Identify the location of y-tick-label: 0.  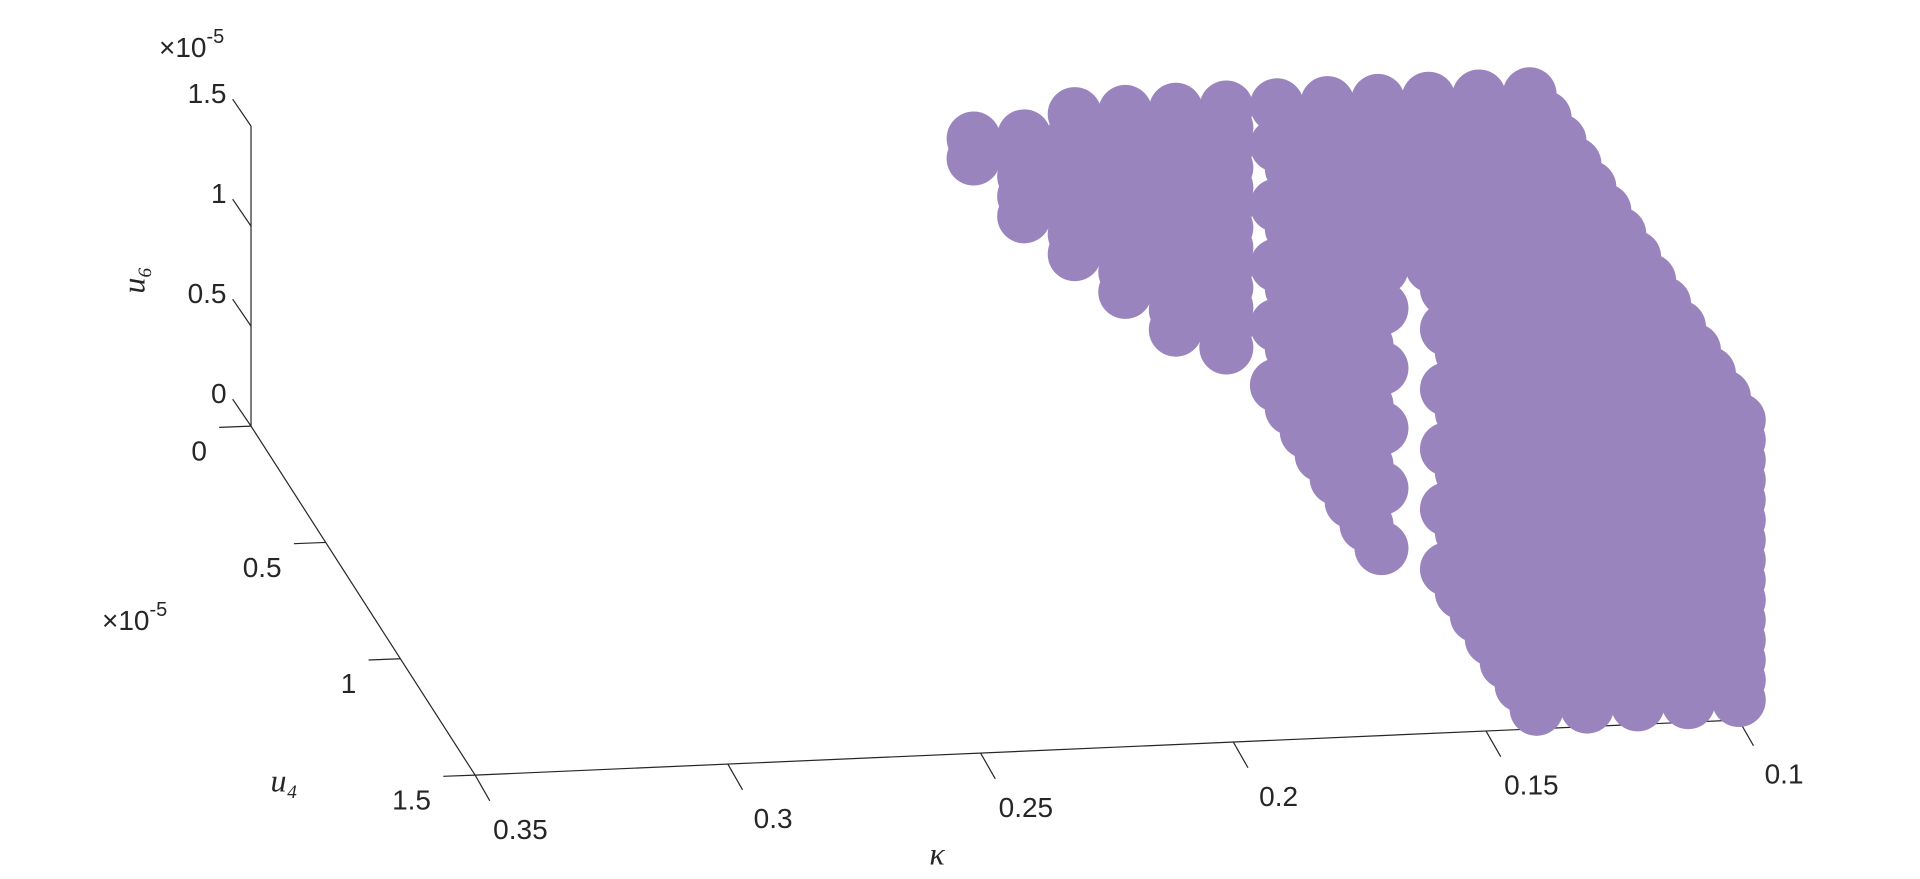
(199, 450).